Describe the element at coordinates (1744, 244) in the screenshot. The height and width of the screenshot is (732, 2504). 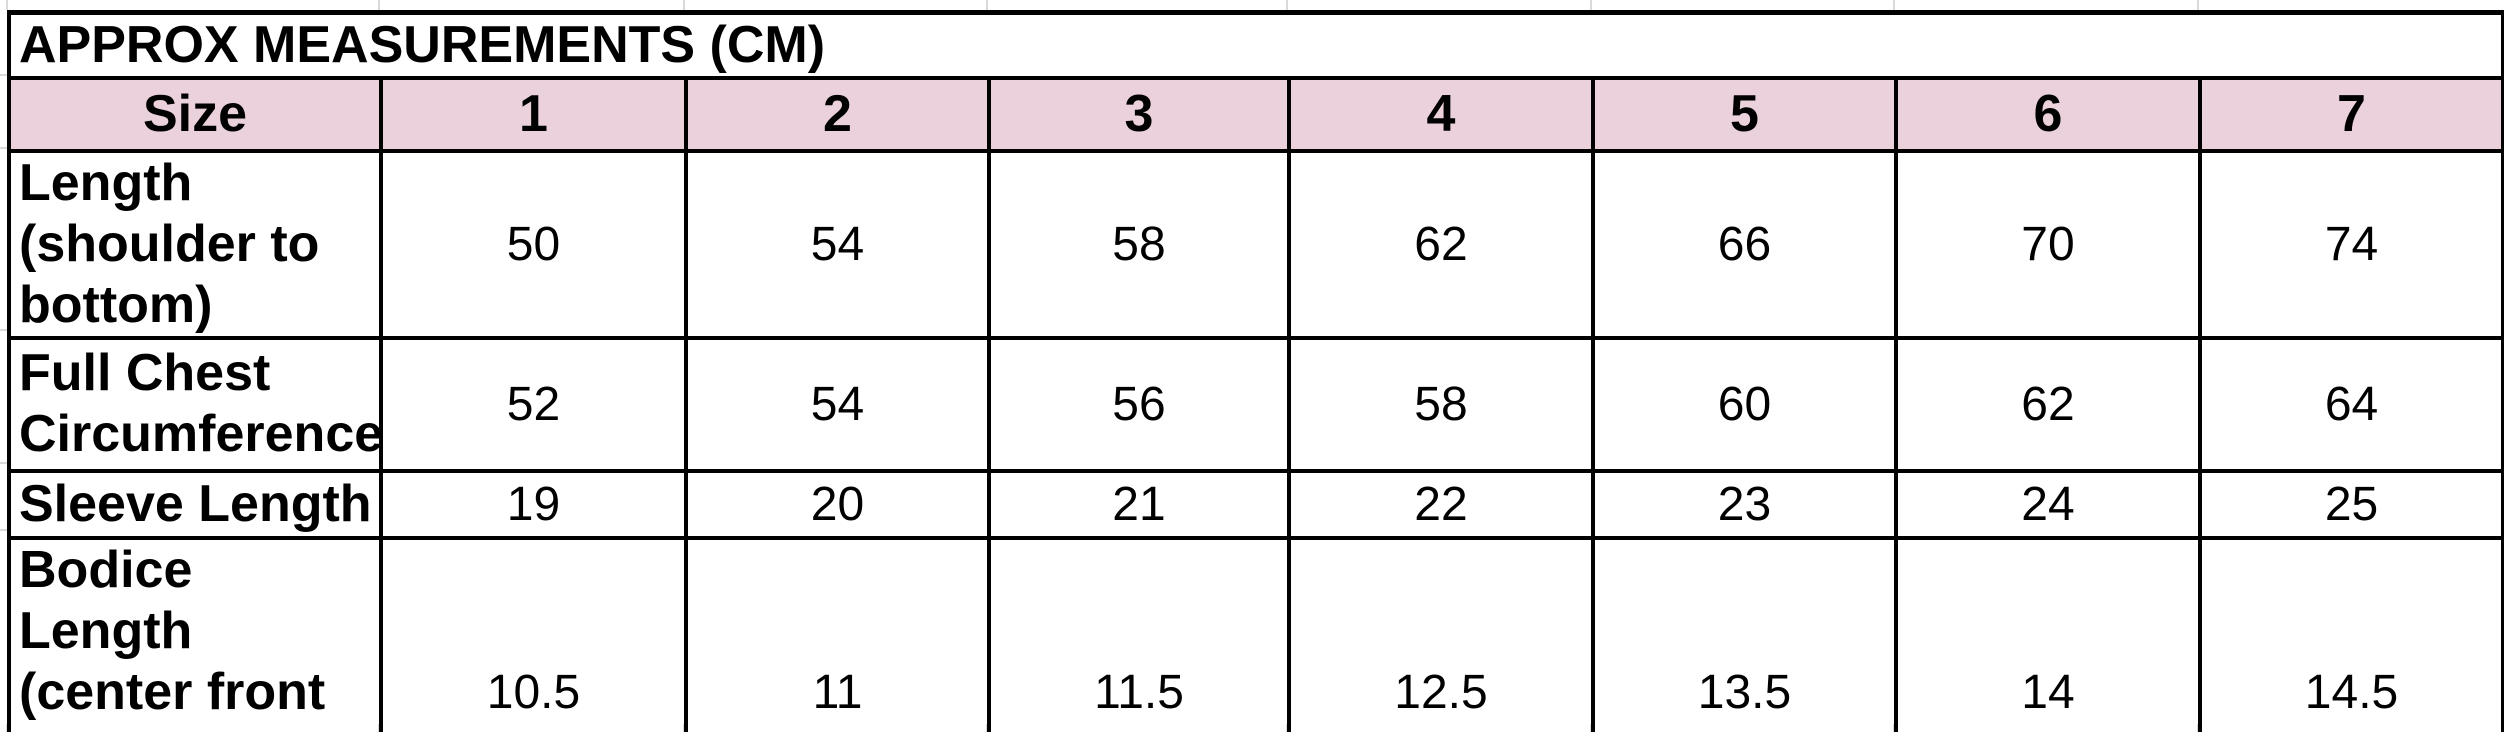
I see `value-cell: 66` at that location.